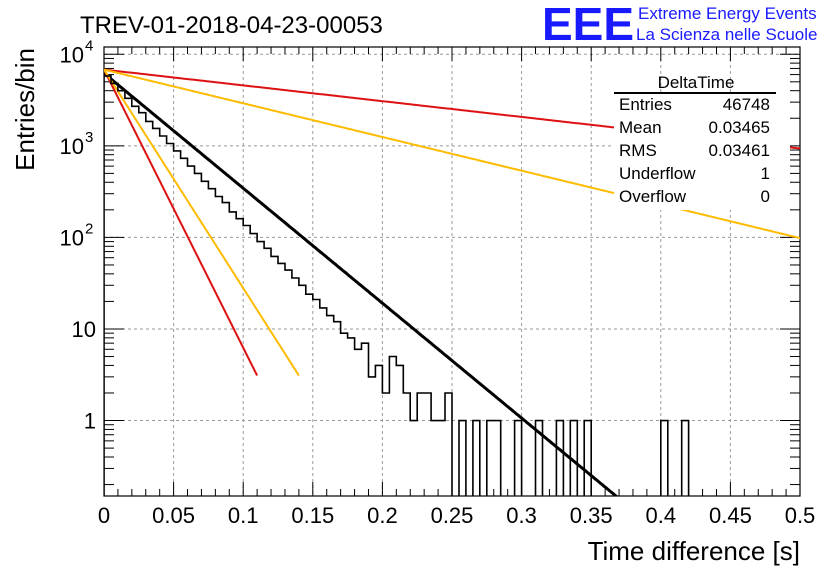  I want to click on x-tick-label: 0.45, so click(730, 515).